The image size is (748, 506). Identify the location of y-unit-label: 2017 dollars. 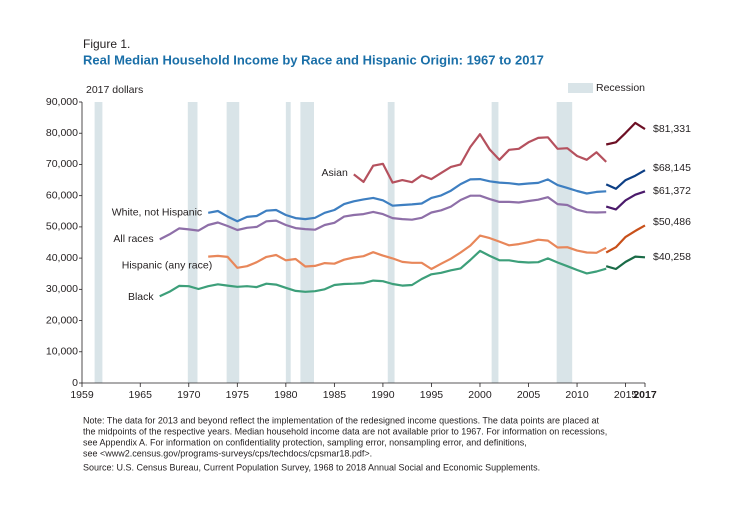
(114, 90).